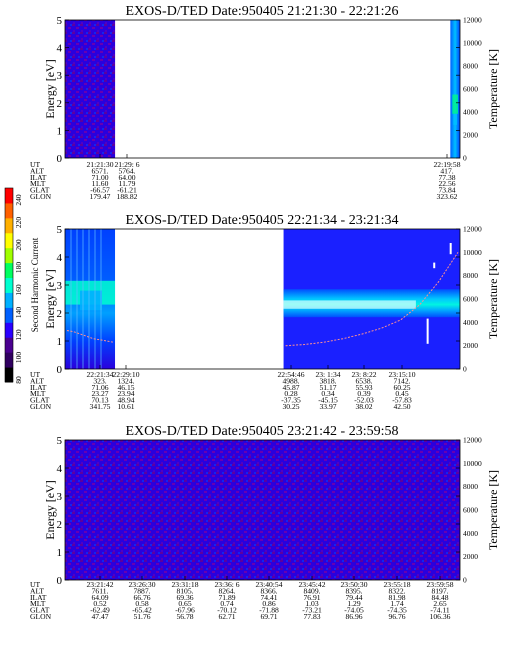 This screenshot has height=649, width=505. Describe the element at coordinates (127, 183) in the screenshot. I see `table-cell: 11.79` at that location.